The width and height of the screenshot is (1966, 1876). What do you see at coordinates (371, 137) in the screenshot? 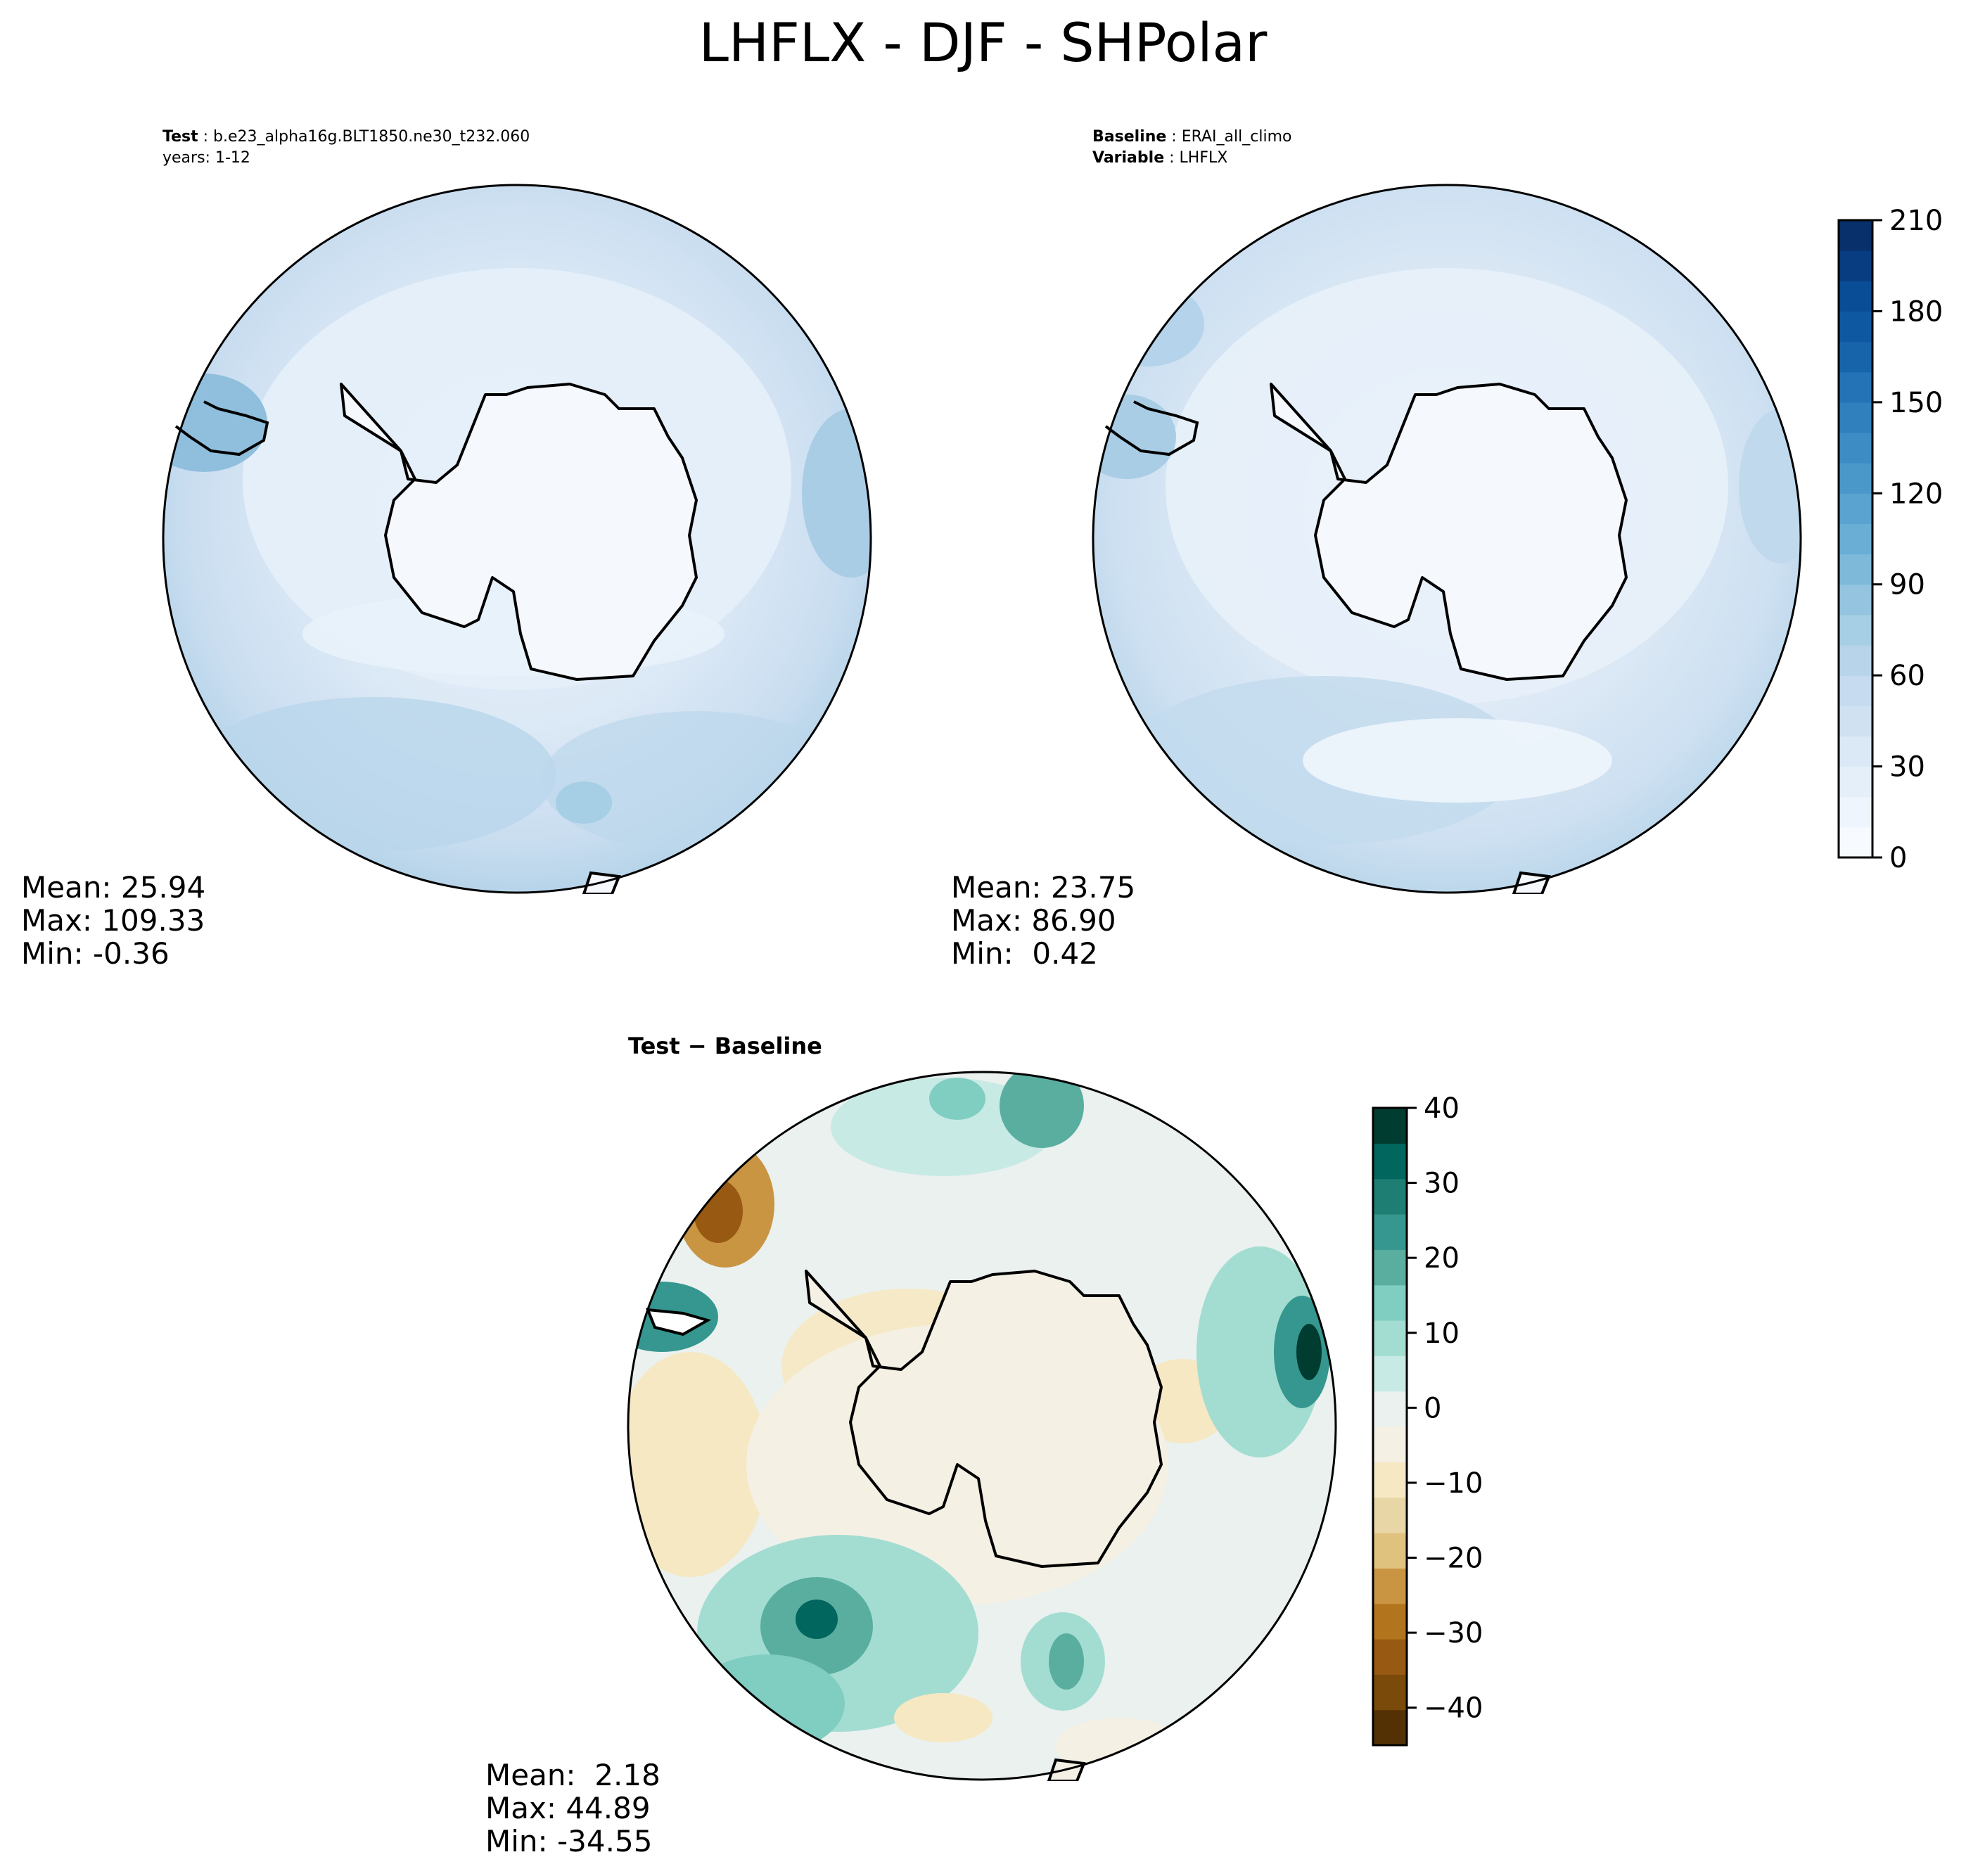
I see `test-case-name: b.e23_alpha16g.BLT1850.ne30_t232.060` at bounding box center [371, 137].